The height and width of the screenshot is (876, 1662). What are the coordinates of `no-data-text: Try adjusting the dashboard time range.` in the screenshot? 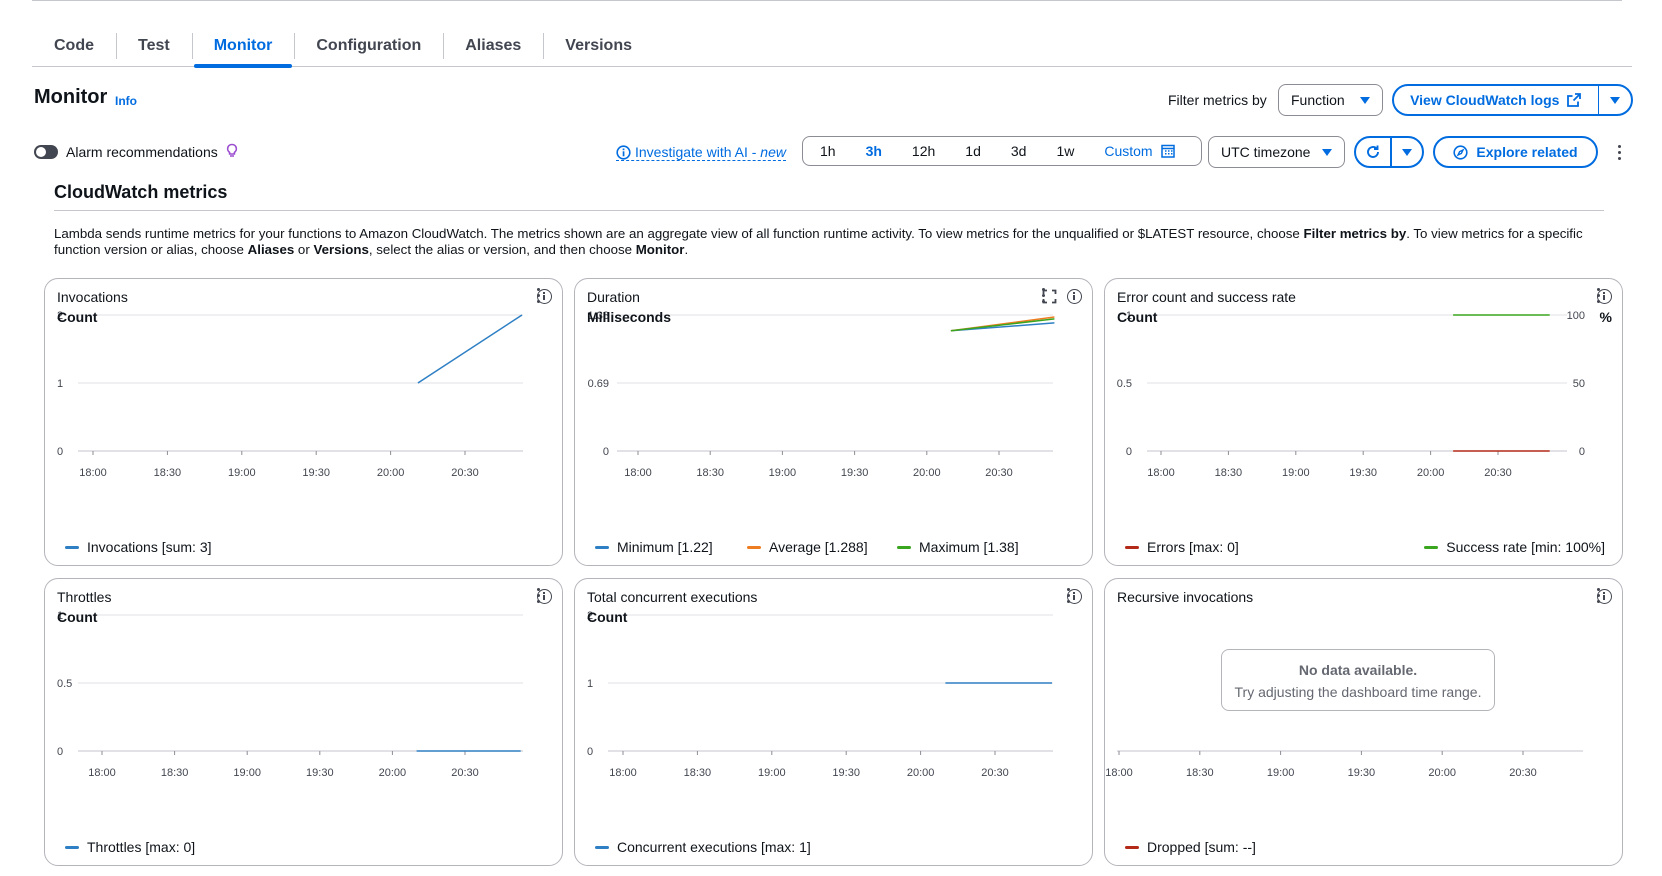 It's located at (1358, 692).